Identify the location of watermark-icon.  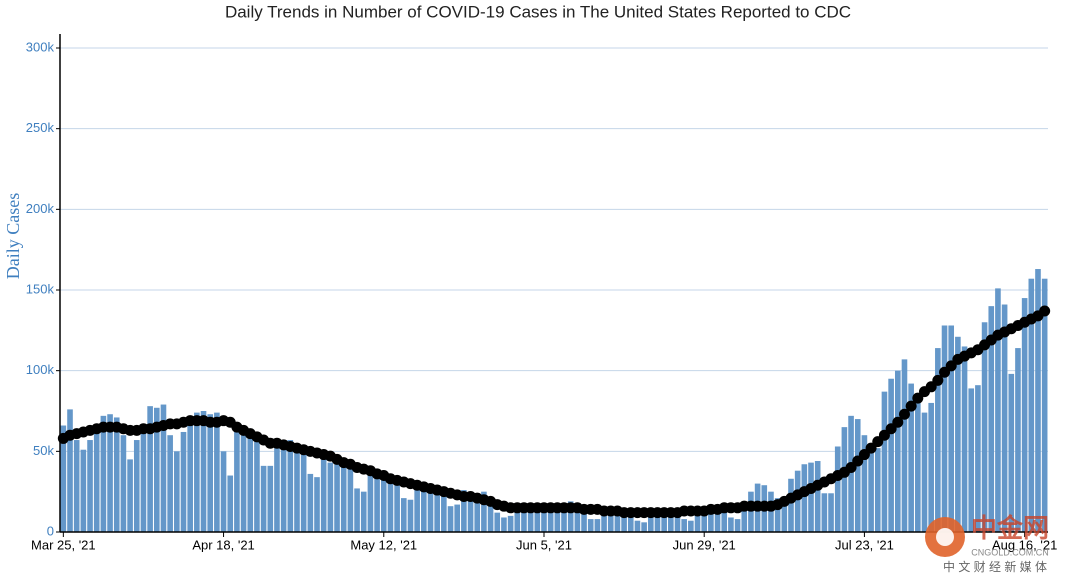
(945, 537).